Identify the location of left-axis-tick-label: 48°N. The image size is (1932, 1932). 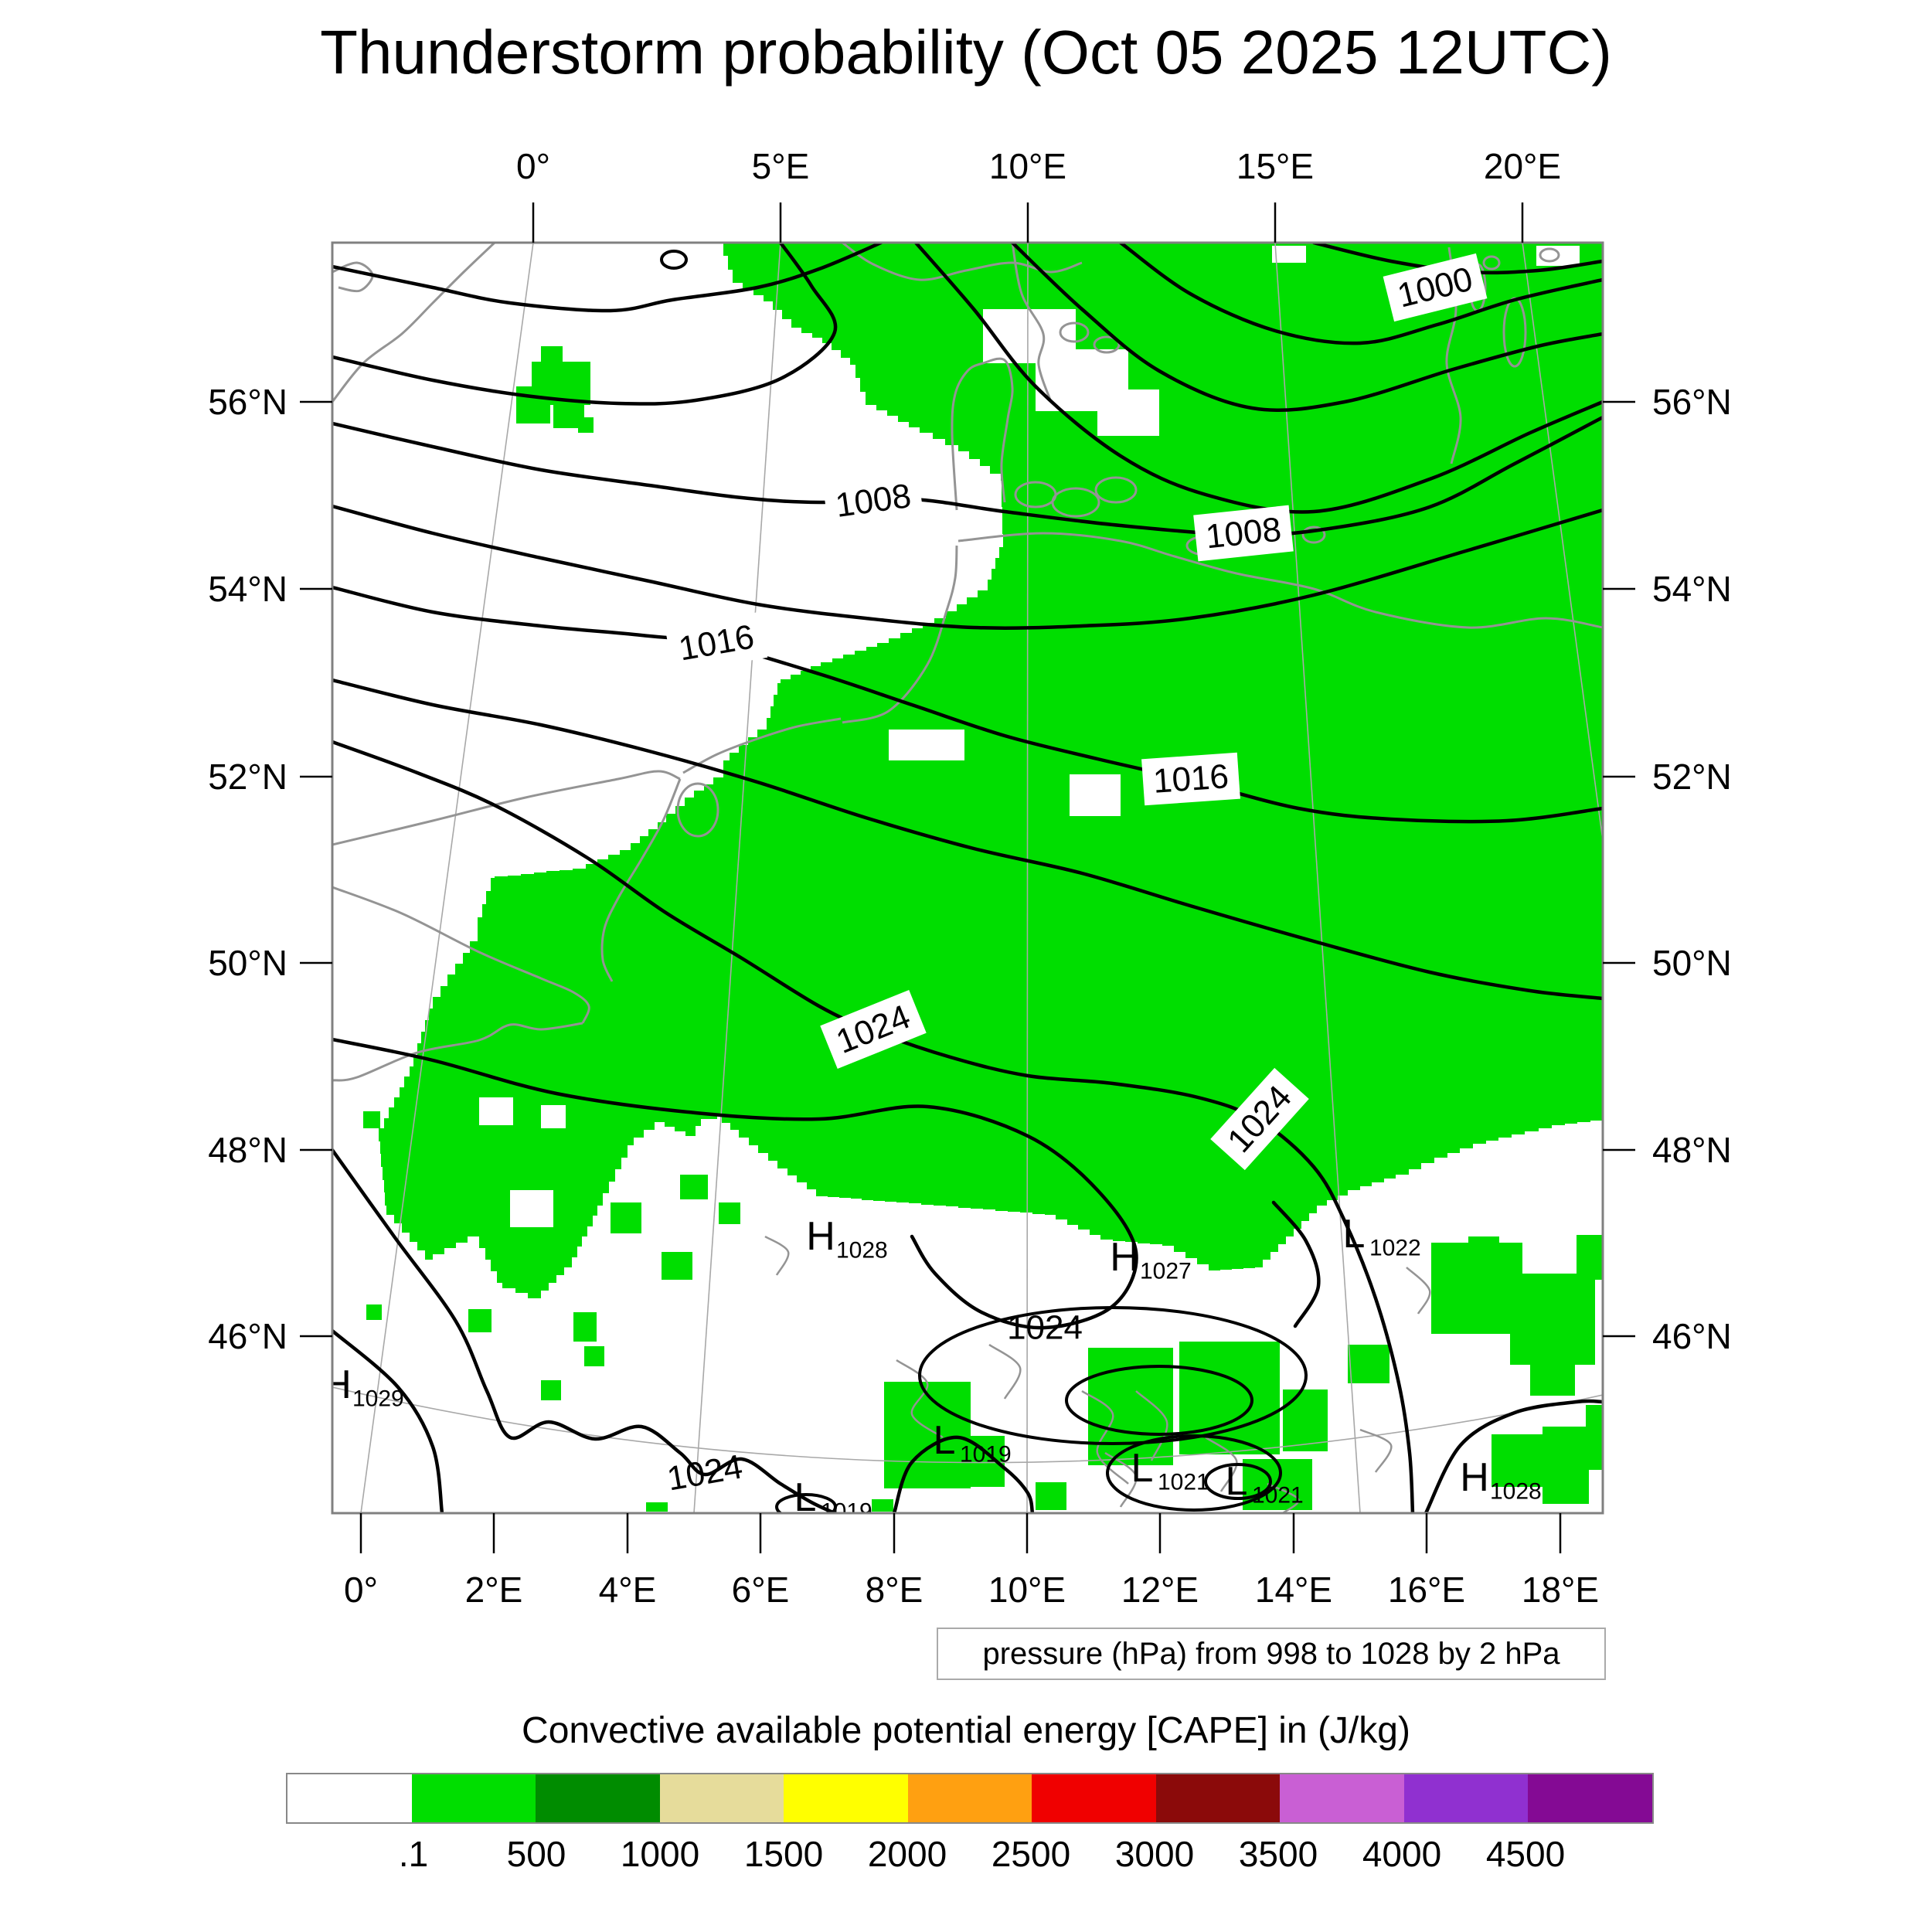
(248, 1150).